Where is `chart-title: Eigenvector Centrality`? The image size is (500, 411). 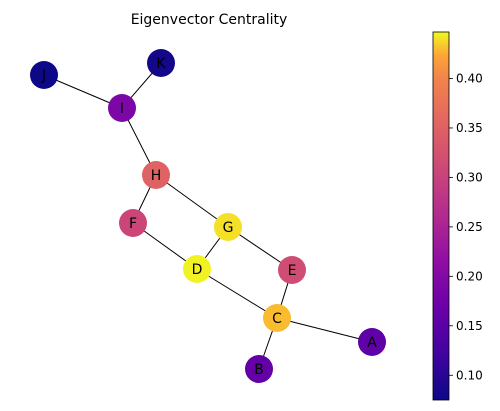
chart-title: Eigenvector Centrality is located at coordinates (209, 20).